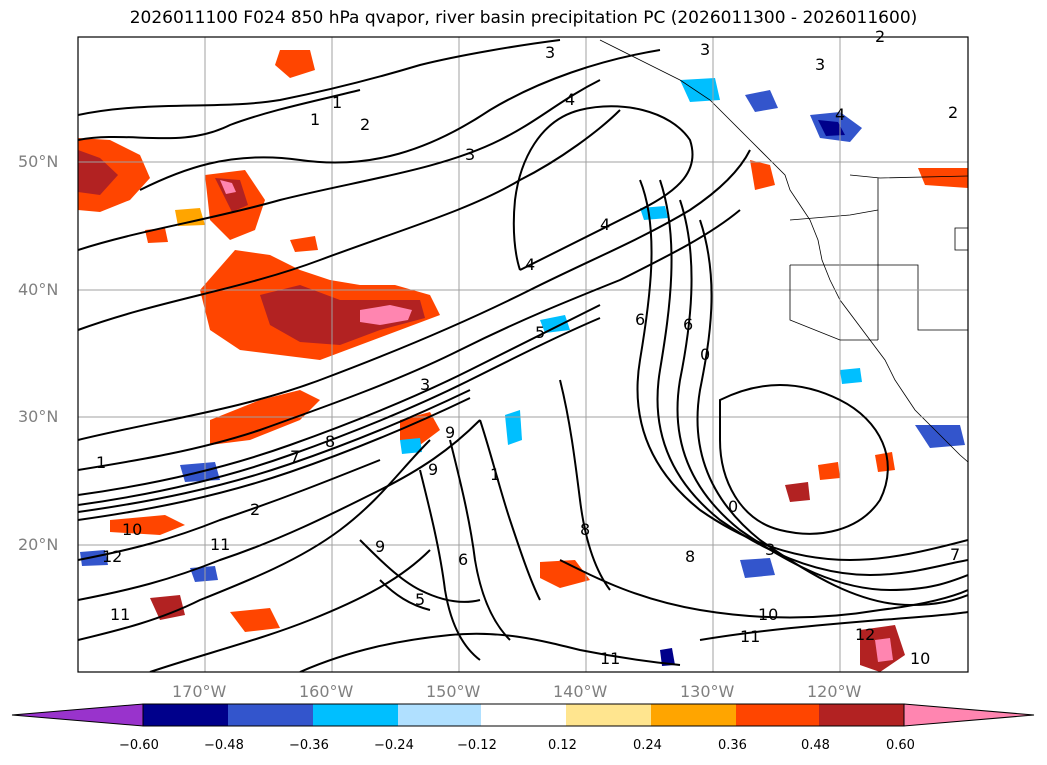 Image resolution: width=1047 pixels, height=765 pixels. Describe the element at coordinates (815, 745) in the screenshot. I see `colorbar-tick-label: 0.48` at that location.